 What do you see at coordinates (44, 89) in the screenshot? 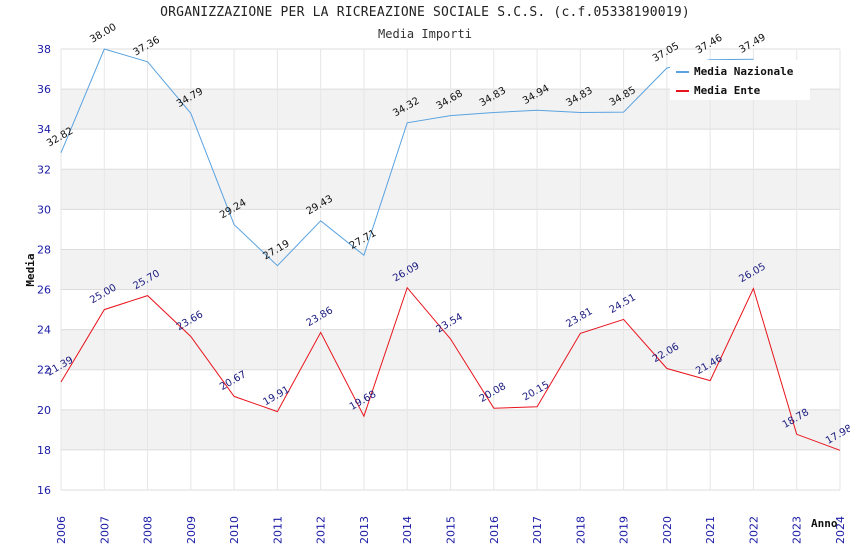
I see `y-tick-label: 36` at bounding box center [44, 89].